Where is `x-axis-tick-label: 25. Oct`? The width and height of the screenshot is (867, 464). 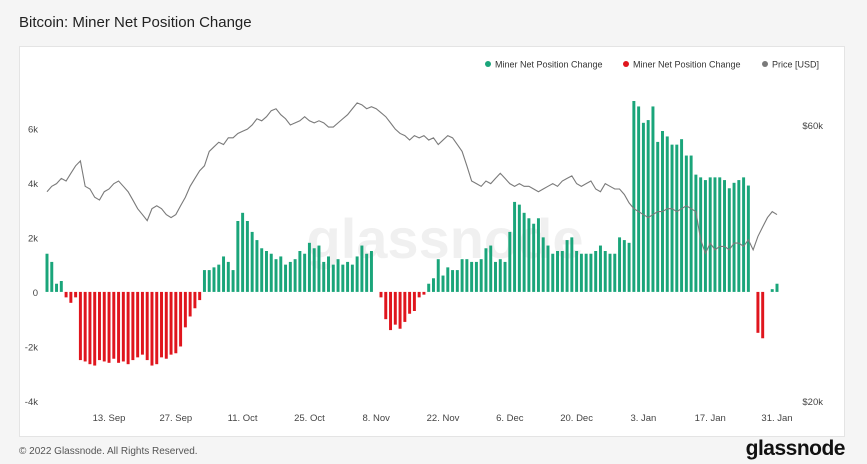 x-axis-tick-label: 25. Oct is located at coordinates (309, 418).